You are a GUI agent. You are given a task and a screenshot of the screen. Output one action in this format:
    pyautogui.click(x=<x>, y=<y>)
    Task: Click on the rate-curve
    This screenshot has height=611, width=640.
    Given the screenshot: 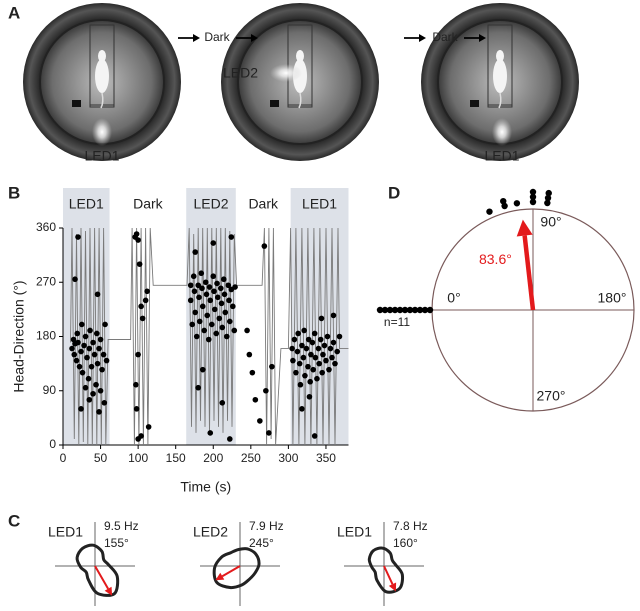 What is the action you would take?
    pyautogui.click(x=236, y=568)
    